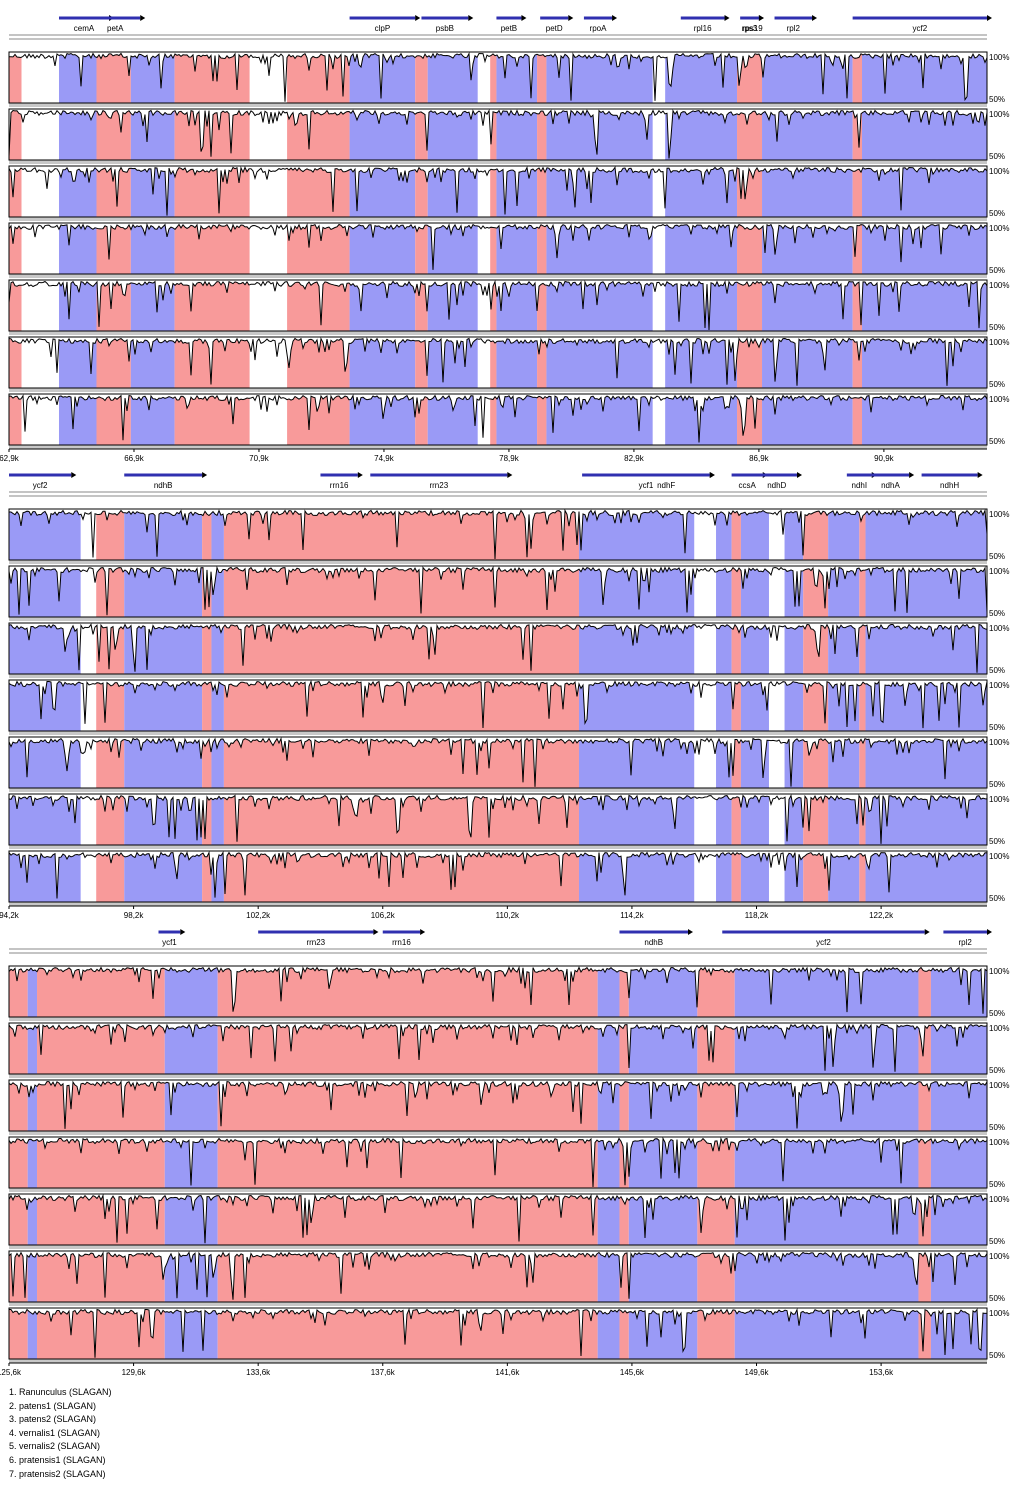 The image size is (1024, 1490). Describe the element at coordinates (163, 485) in the screenshot. I see `gene-label: ndhB` at that location.